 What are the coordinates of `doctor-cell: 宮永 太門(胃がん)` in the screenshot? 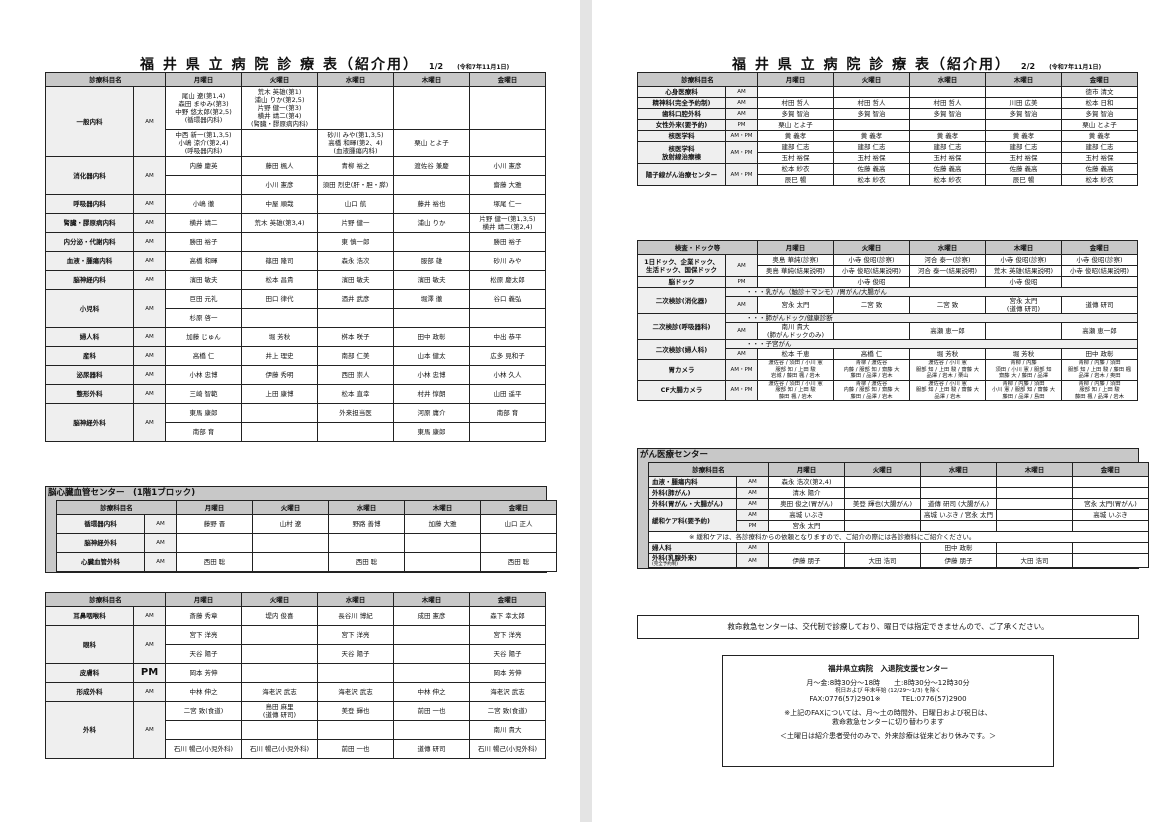 It's located at (1110, 504).